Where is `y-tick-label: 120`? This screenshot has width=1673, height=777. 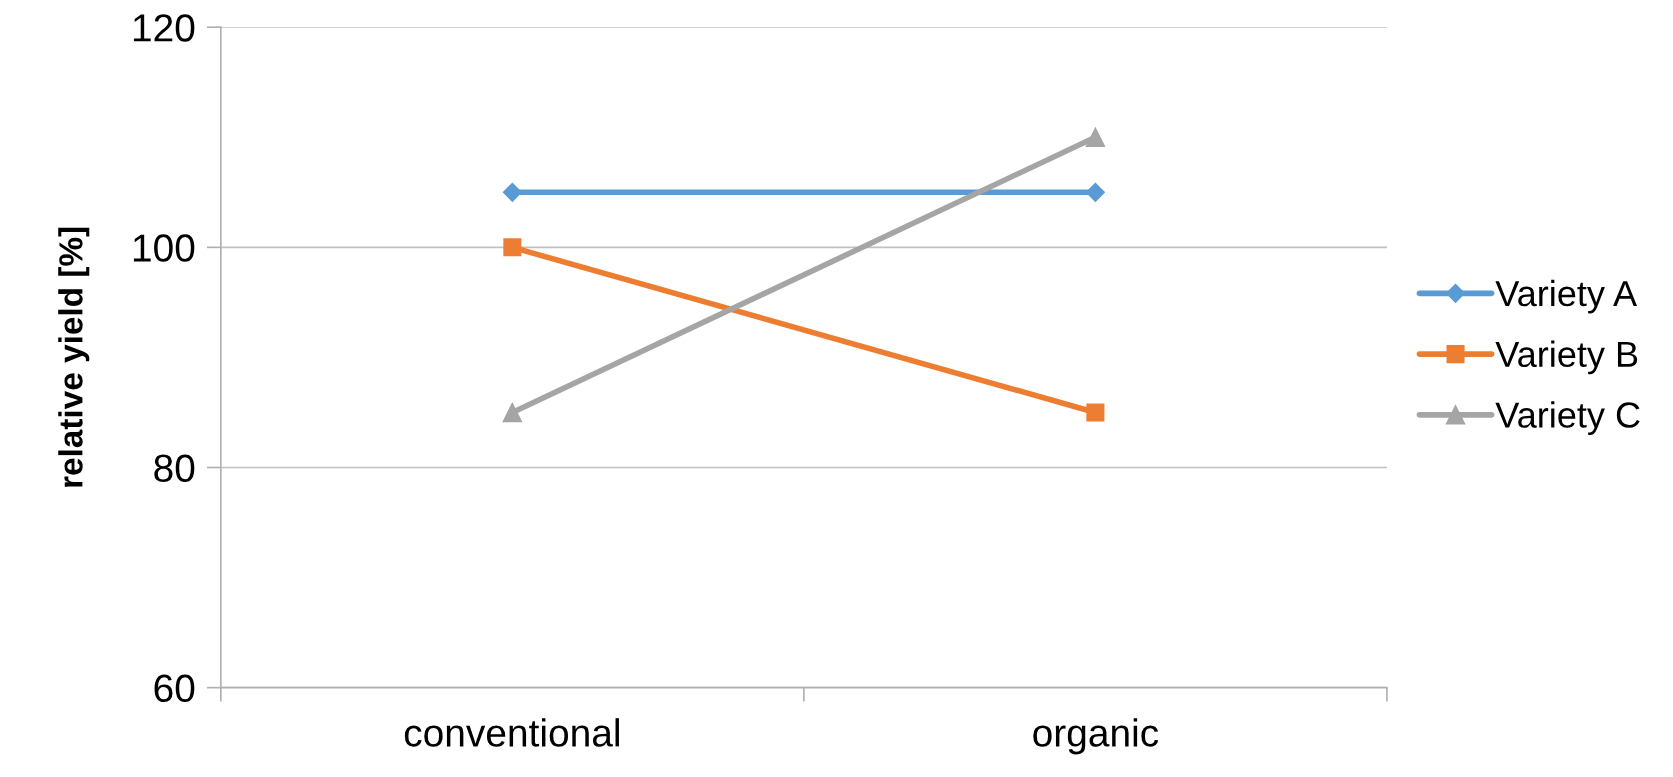
y-tick-label: 120 is located at coordinates (164, 28).